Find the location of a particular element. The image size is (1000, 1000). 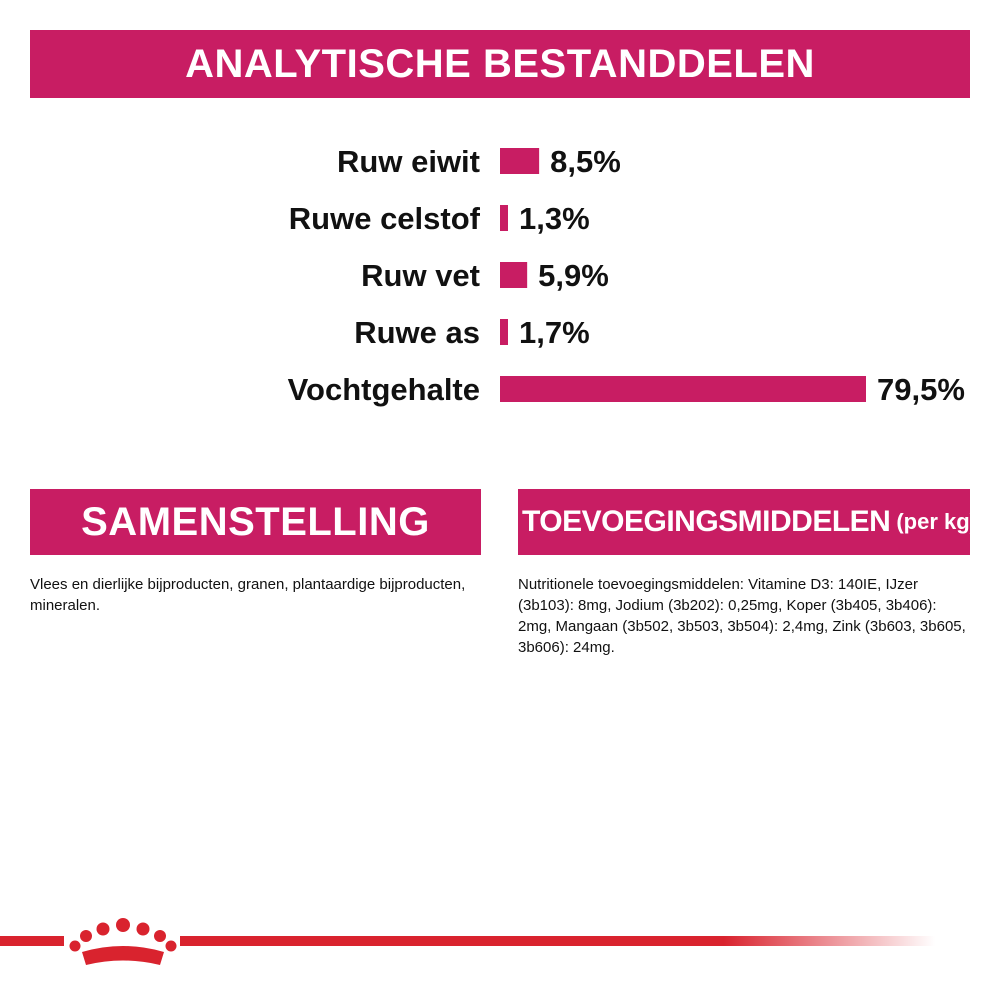

composition-banner: SAMENSTELLING is located at coordinates (255, 522).